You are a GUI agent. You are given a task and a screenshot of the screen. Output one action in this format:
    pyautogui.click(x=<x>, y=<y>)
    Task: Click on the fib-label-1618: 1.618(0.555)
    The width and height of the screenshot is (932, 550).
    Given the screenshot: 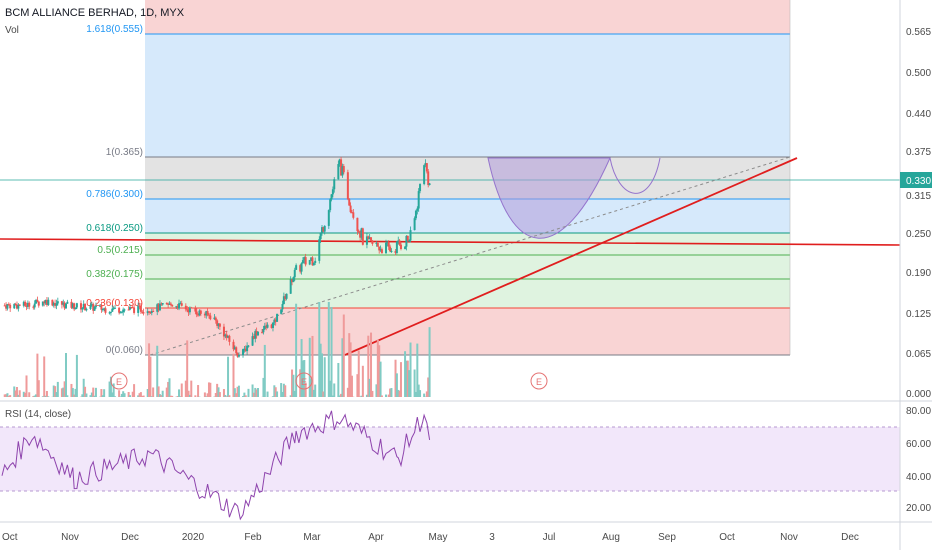 What is the action you would take?
    pyautogui.click(x=114, y=29)
    